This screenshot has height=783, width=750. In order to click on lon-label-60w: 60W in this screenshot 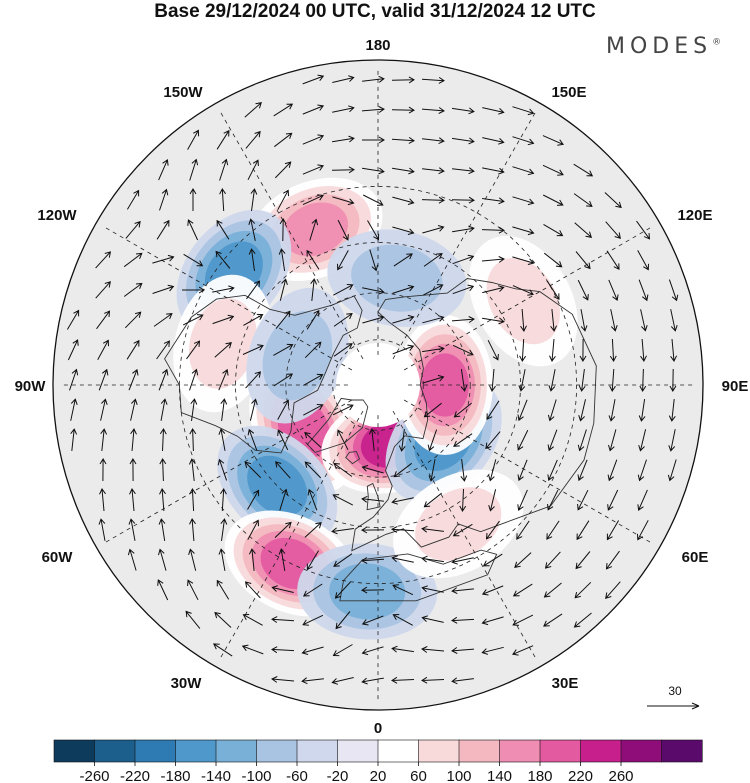, I will do `click(58, 557)`.